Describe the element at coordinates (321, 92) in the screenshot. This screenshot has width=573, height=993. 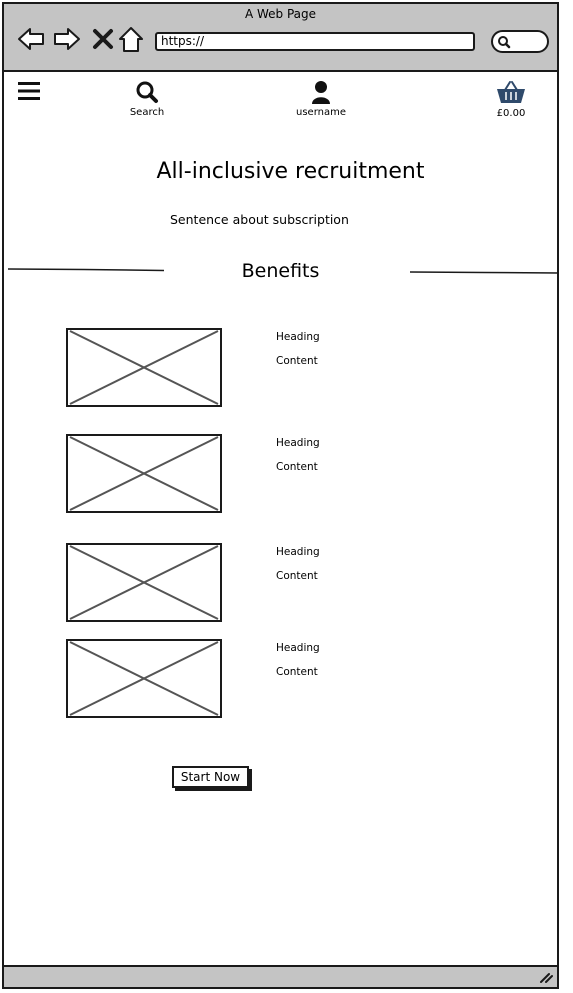
I see `user-icon` at that location.